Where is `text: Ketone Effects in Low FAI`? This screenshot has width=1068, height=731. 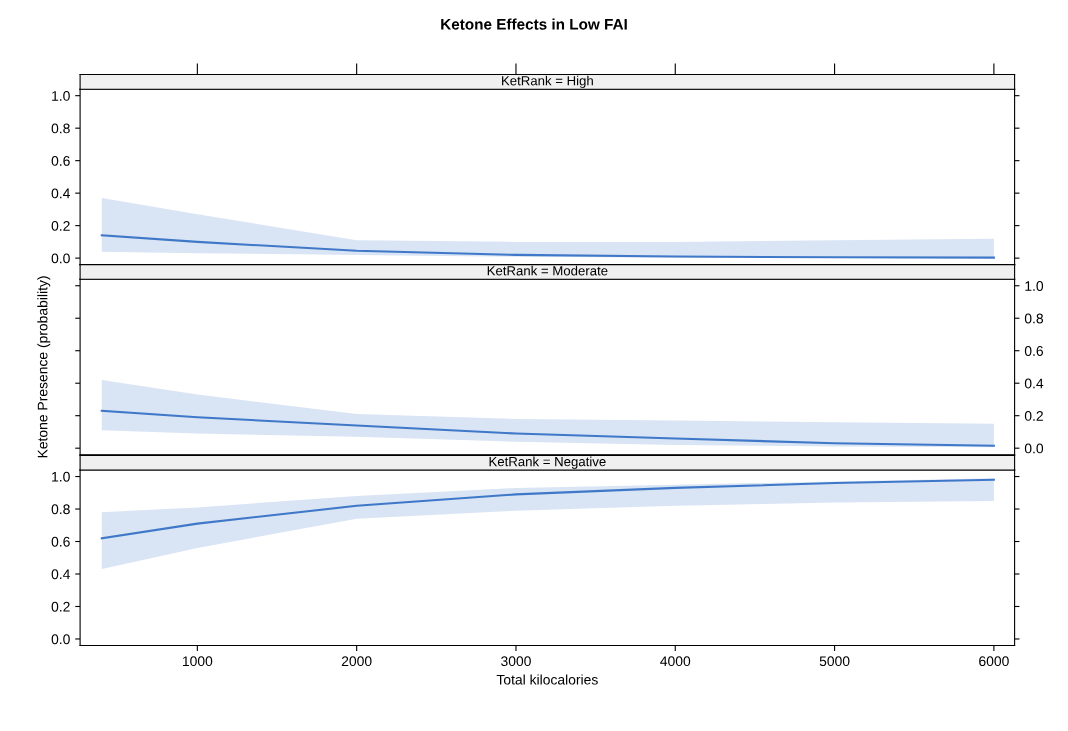 text: Ketone Effects in Low FAI is located at coordinates (534, 24).